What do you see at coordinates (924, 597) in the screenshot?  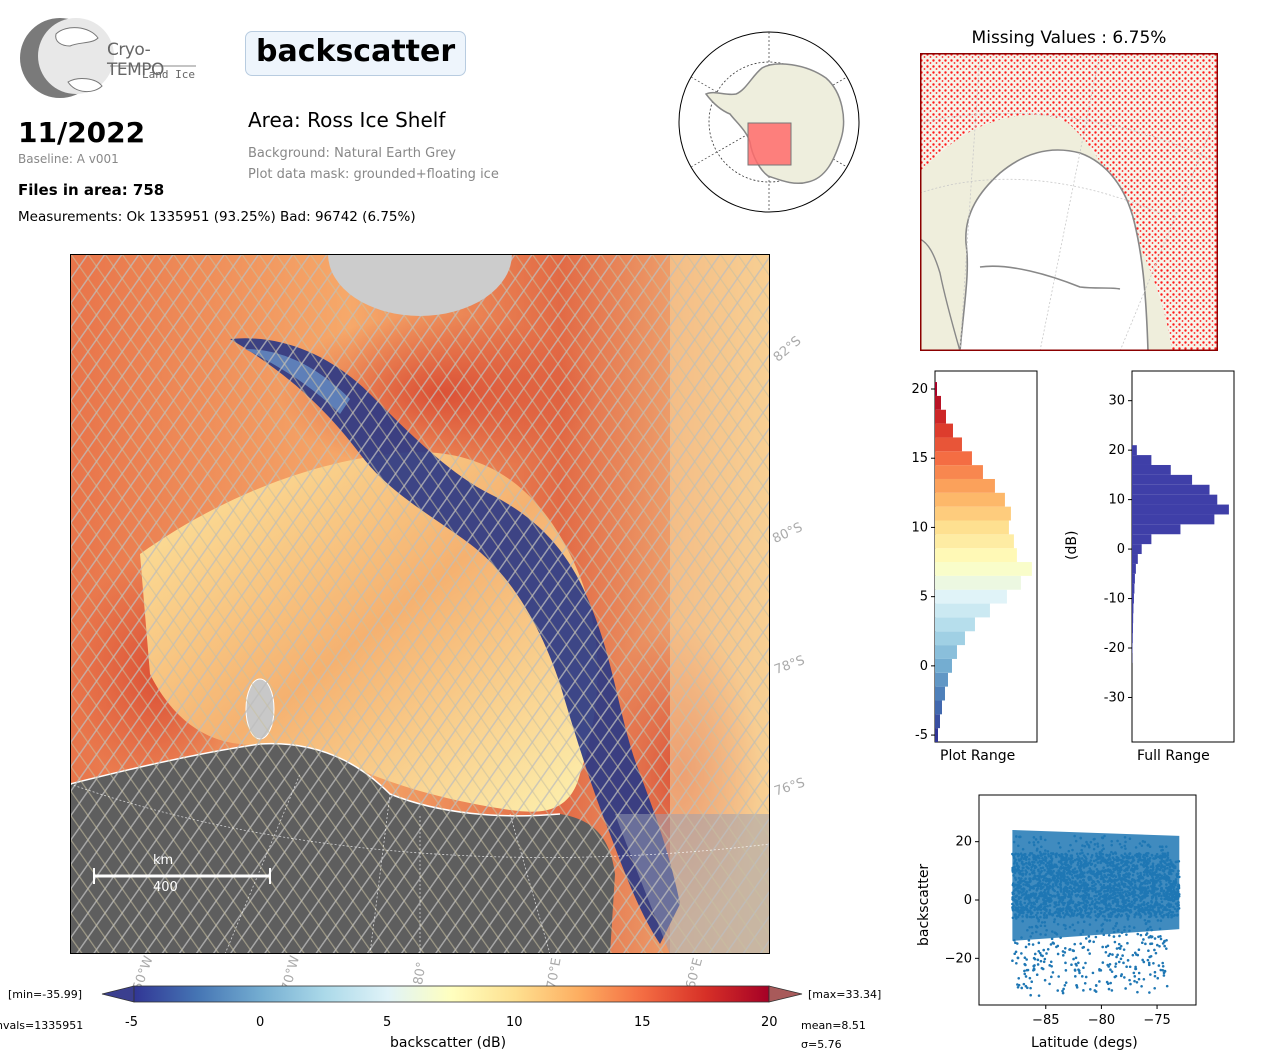 I see `histogram-tick-label: 5` at bounding box center [924, 597].